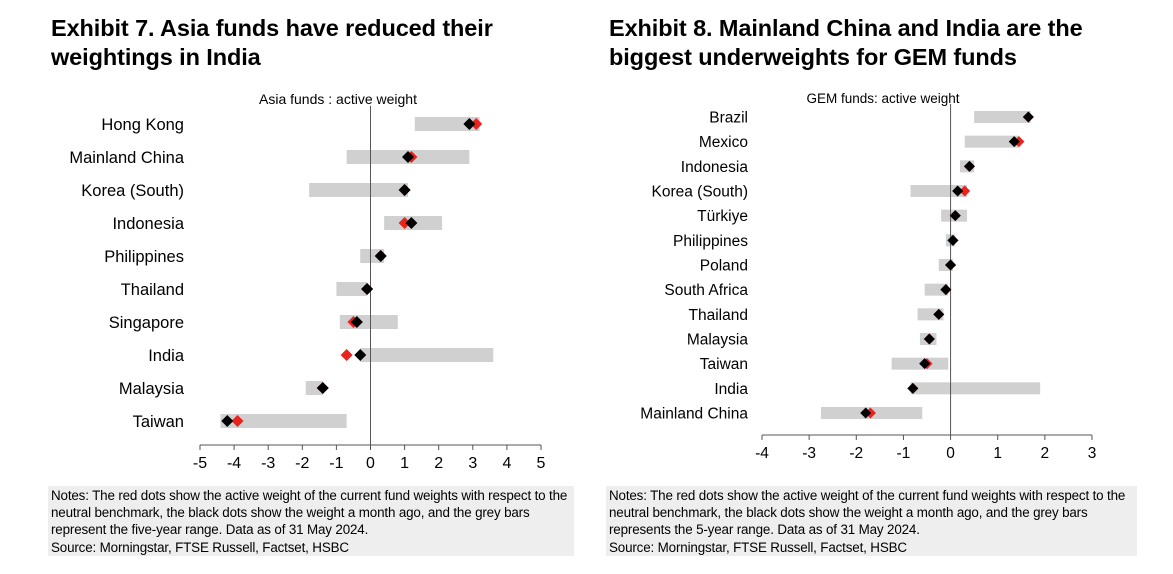  What do you see at coordinates (200, 463) in the screenshot?
I see `exhibit-7-x-tick-label: -5` at bounding box center [200, 463].